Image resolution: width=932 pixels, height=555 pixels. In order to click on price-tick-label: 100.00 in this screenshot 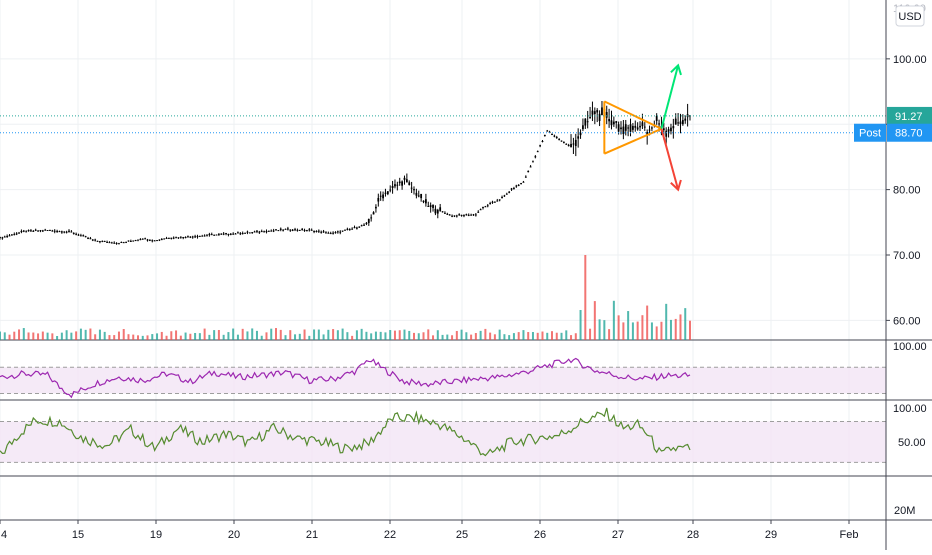, I will do `click(910, 60)`.